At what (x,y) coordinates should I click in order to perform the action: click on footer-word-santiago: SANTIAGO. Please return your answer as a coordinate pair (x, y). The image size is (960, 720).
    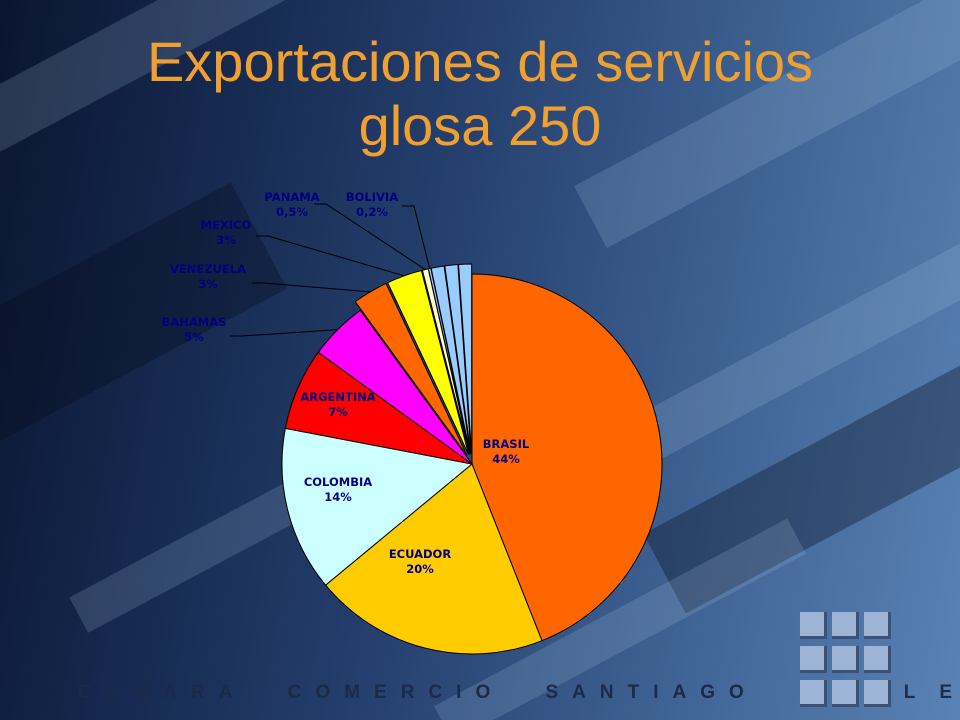
    Looking at the image, I should click on (651, 692).